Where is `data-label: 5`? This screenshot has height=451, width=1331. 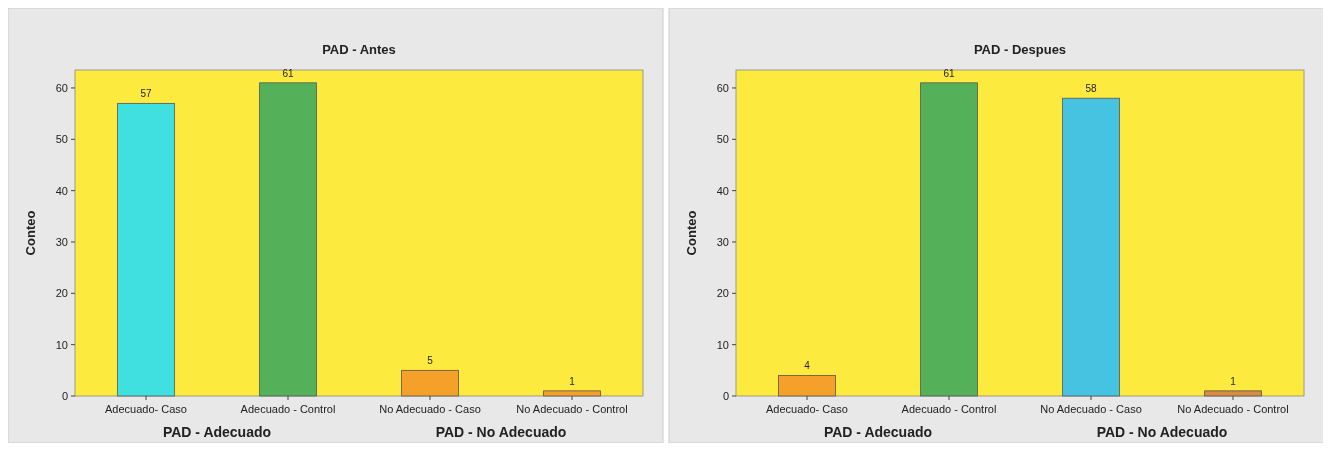
data-label: 5 is located at coordinates (430, 361).